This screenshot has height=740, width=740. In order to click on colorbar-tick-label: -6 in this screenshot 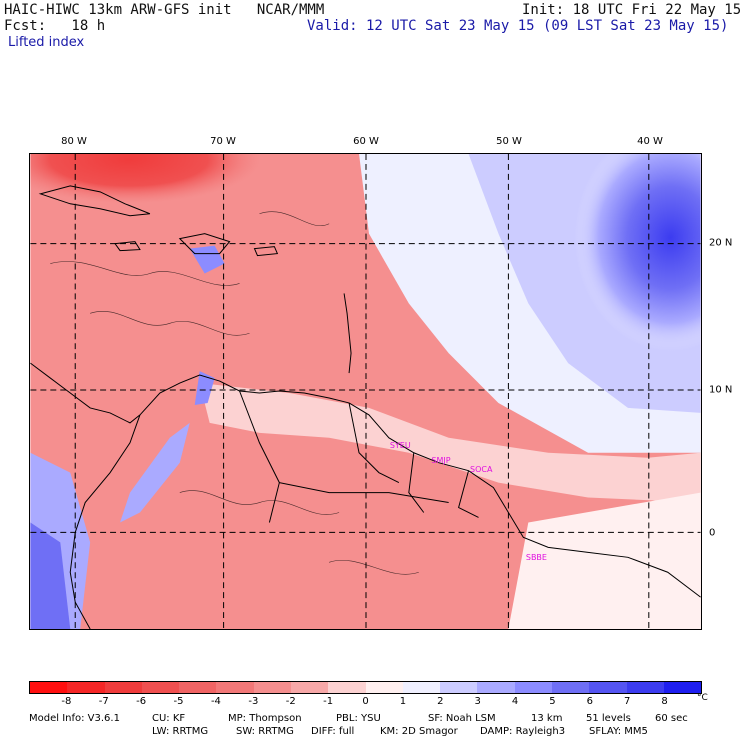, I will do `click(141, 701)`.